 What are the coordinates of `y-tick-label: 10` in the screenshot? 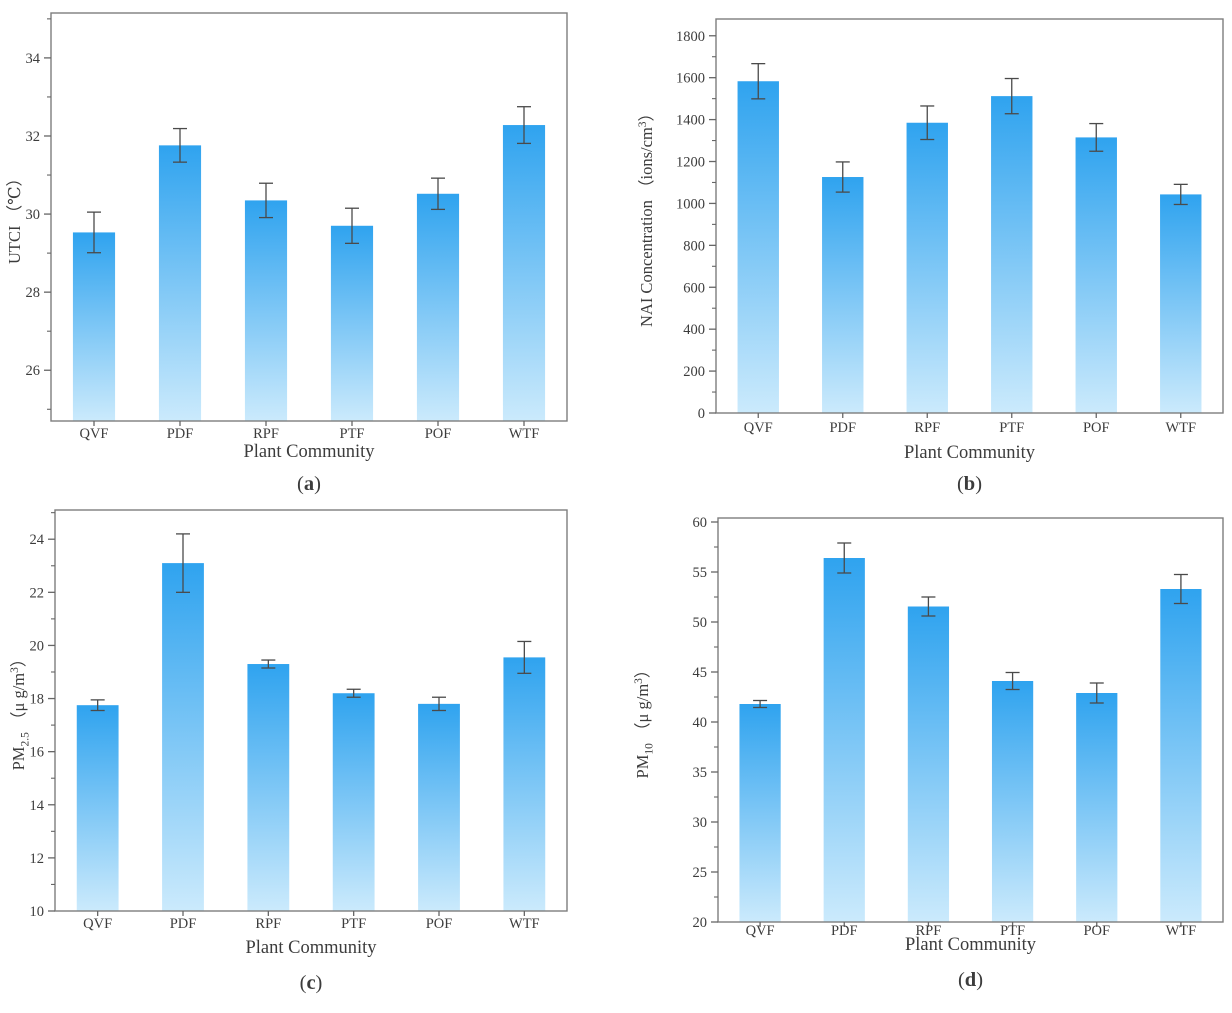 It's located at (37, 912).